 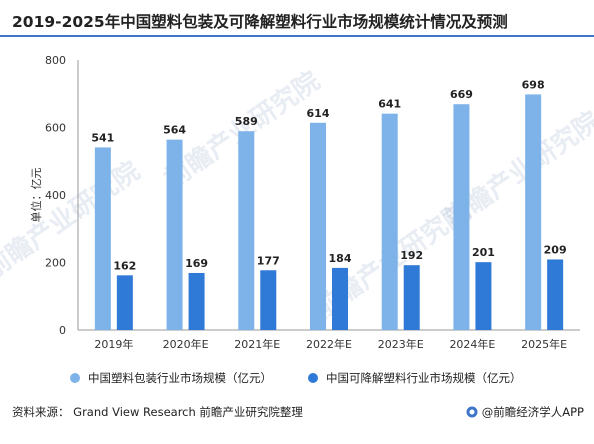 I want to click on data-label-degradable: 201, so click(x=483, y=252).